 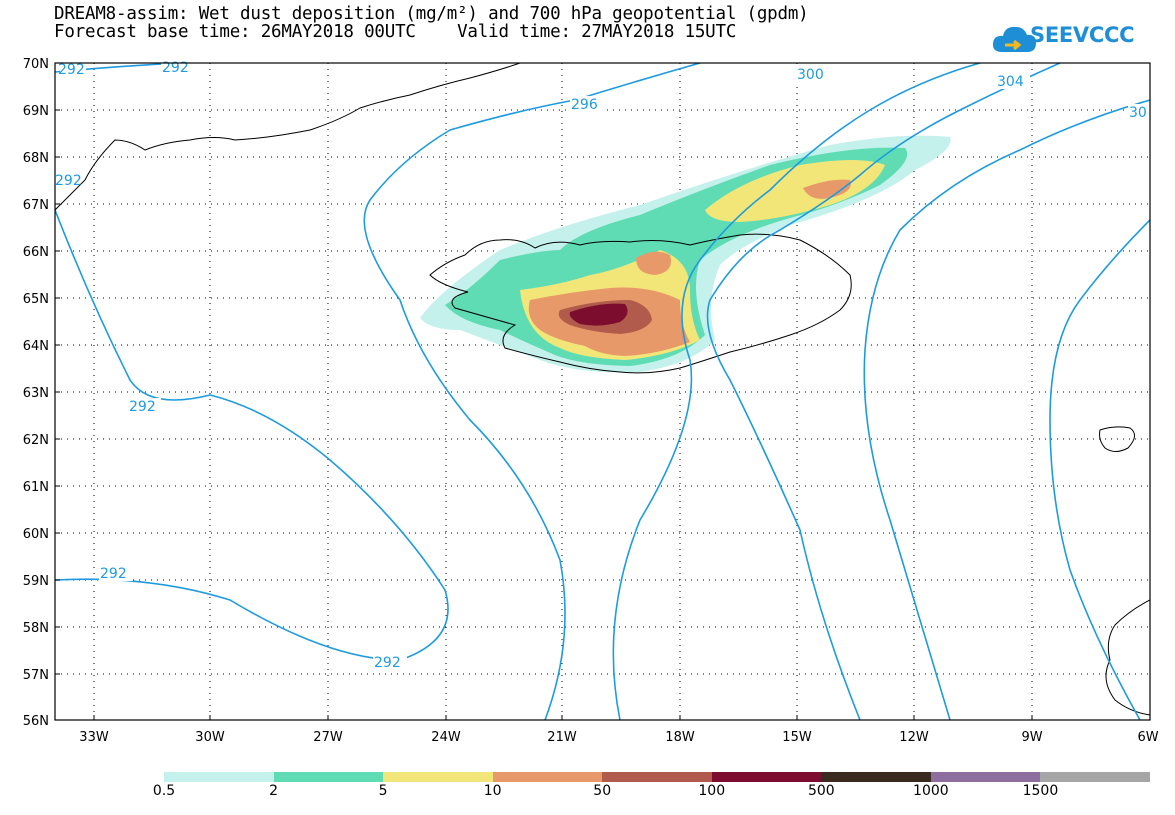 I want to click on legend-label: 2, so click(x=274, y=791).